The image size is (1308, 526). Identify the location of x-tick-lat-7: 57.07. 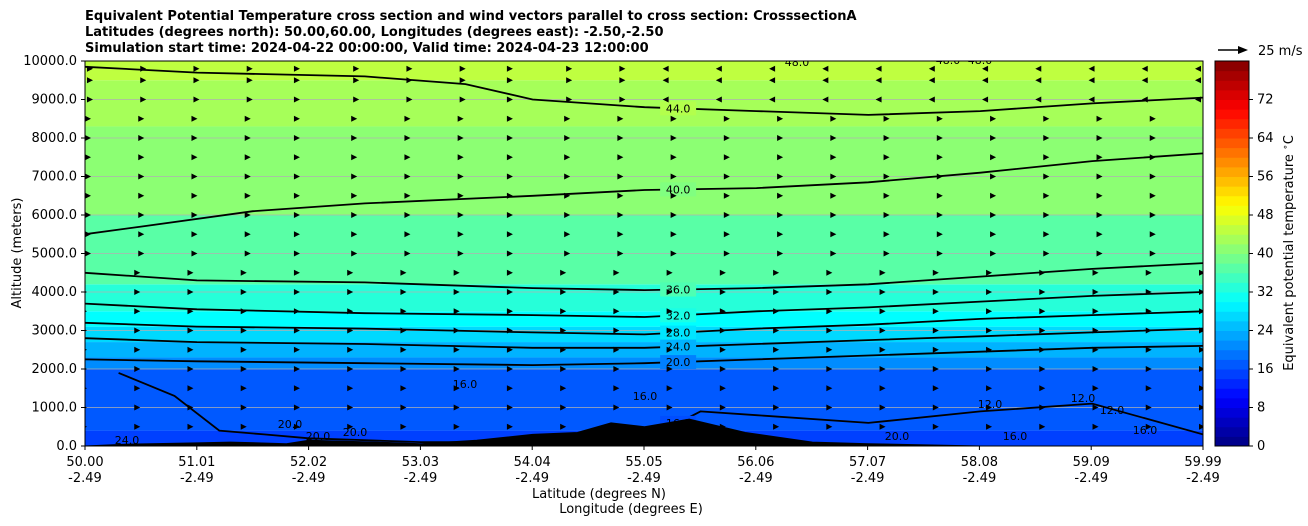
(867, 462).